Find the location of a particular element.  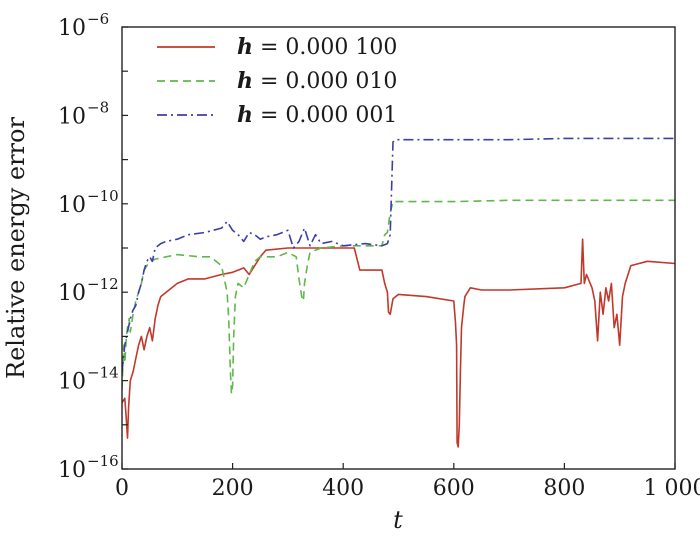

y-axis-title: Relative energy error is located at coordinates (16, 248).